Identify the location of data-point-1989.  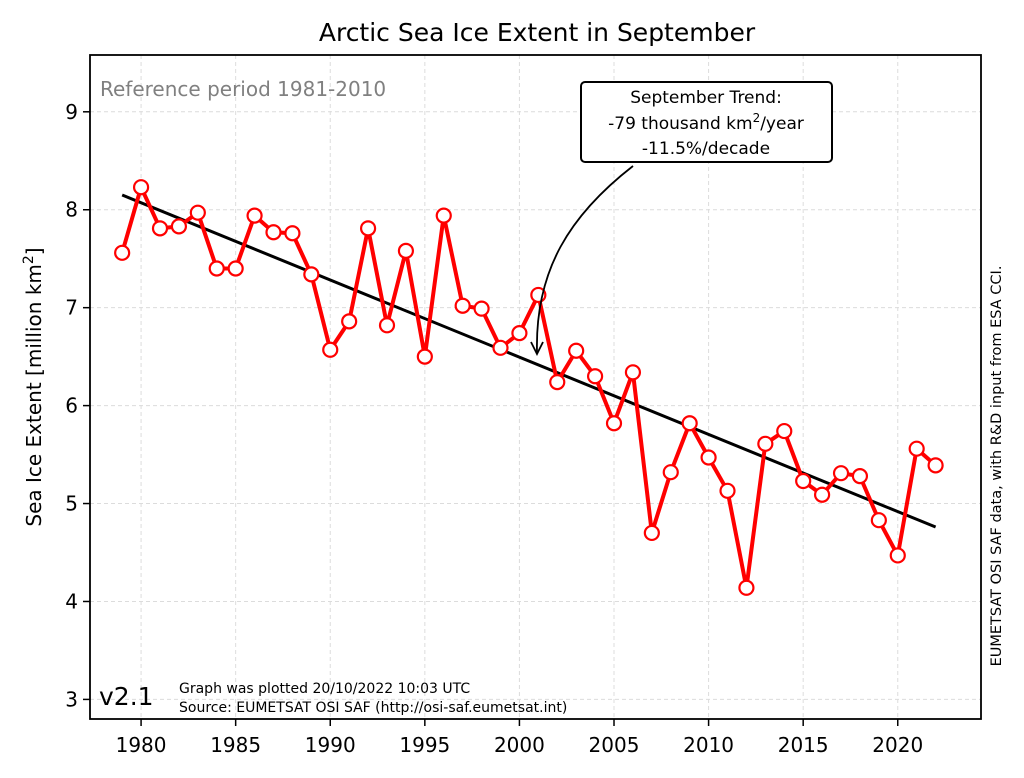
(311, 274).